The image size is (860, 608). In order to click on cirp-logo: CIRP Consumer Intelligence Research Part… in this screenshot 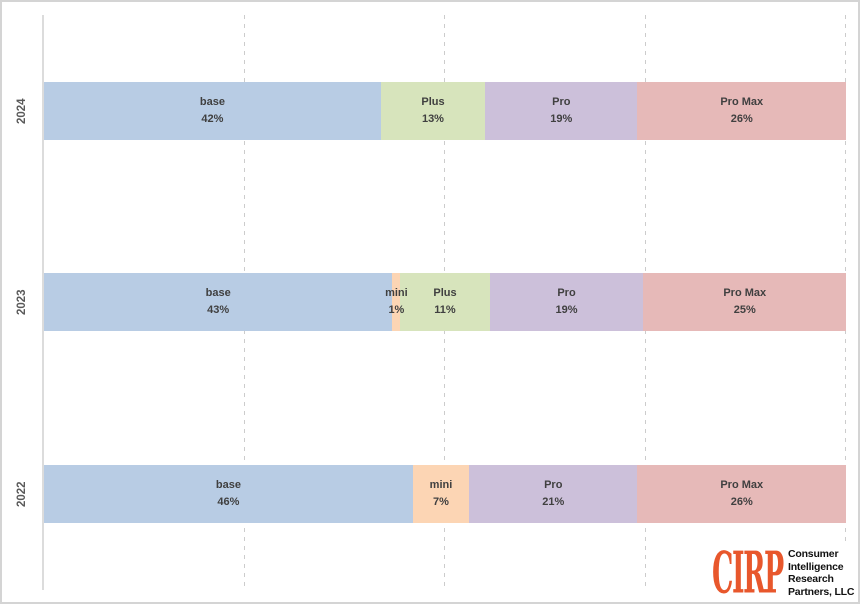, I will do `click(785, 573)`.